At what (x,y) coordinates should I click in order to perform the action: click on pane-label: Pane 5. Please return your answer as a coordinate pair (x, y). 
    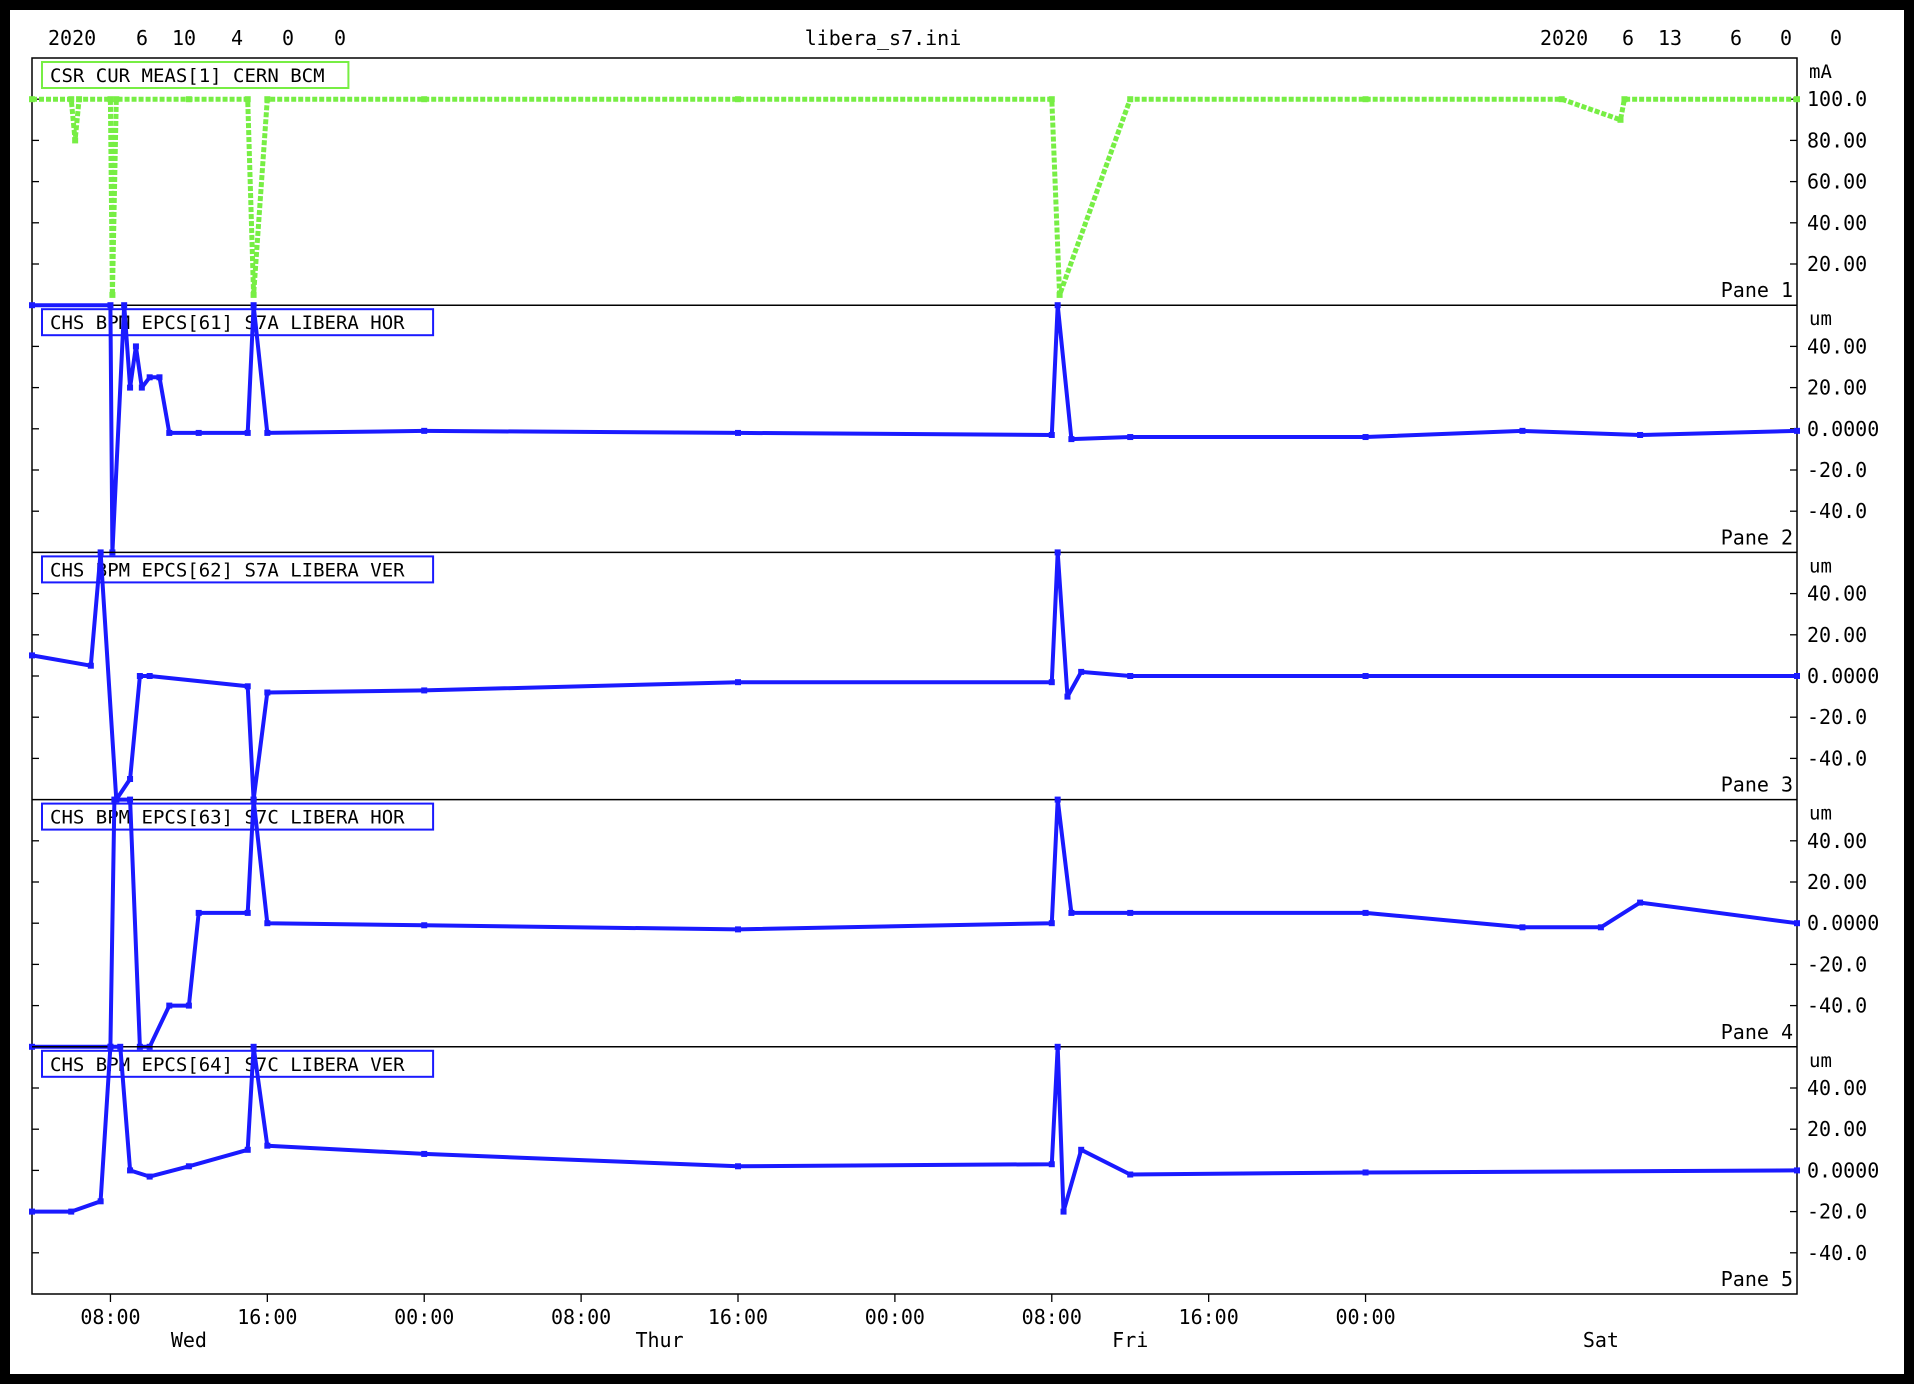
    Looking at the image, I should click on (1757, 1279).